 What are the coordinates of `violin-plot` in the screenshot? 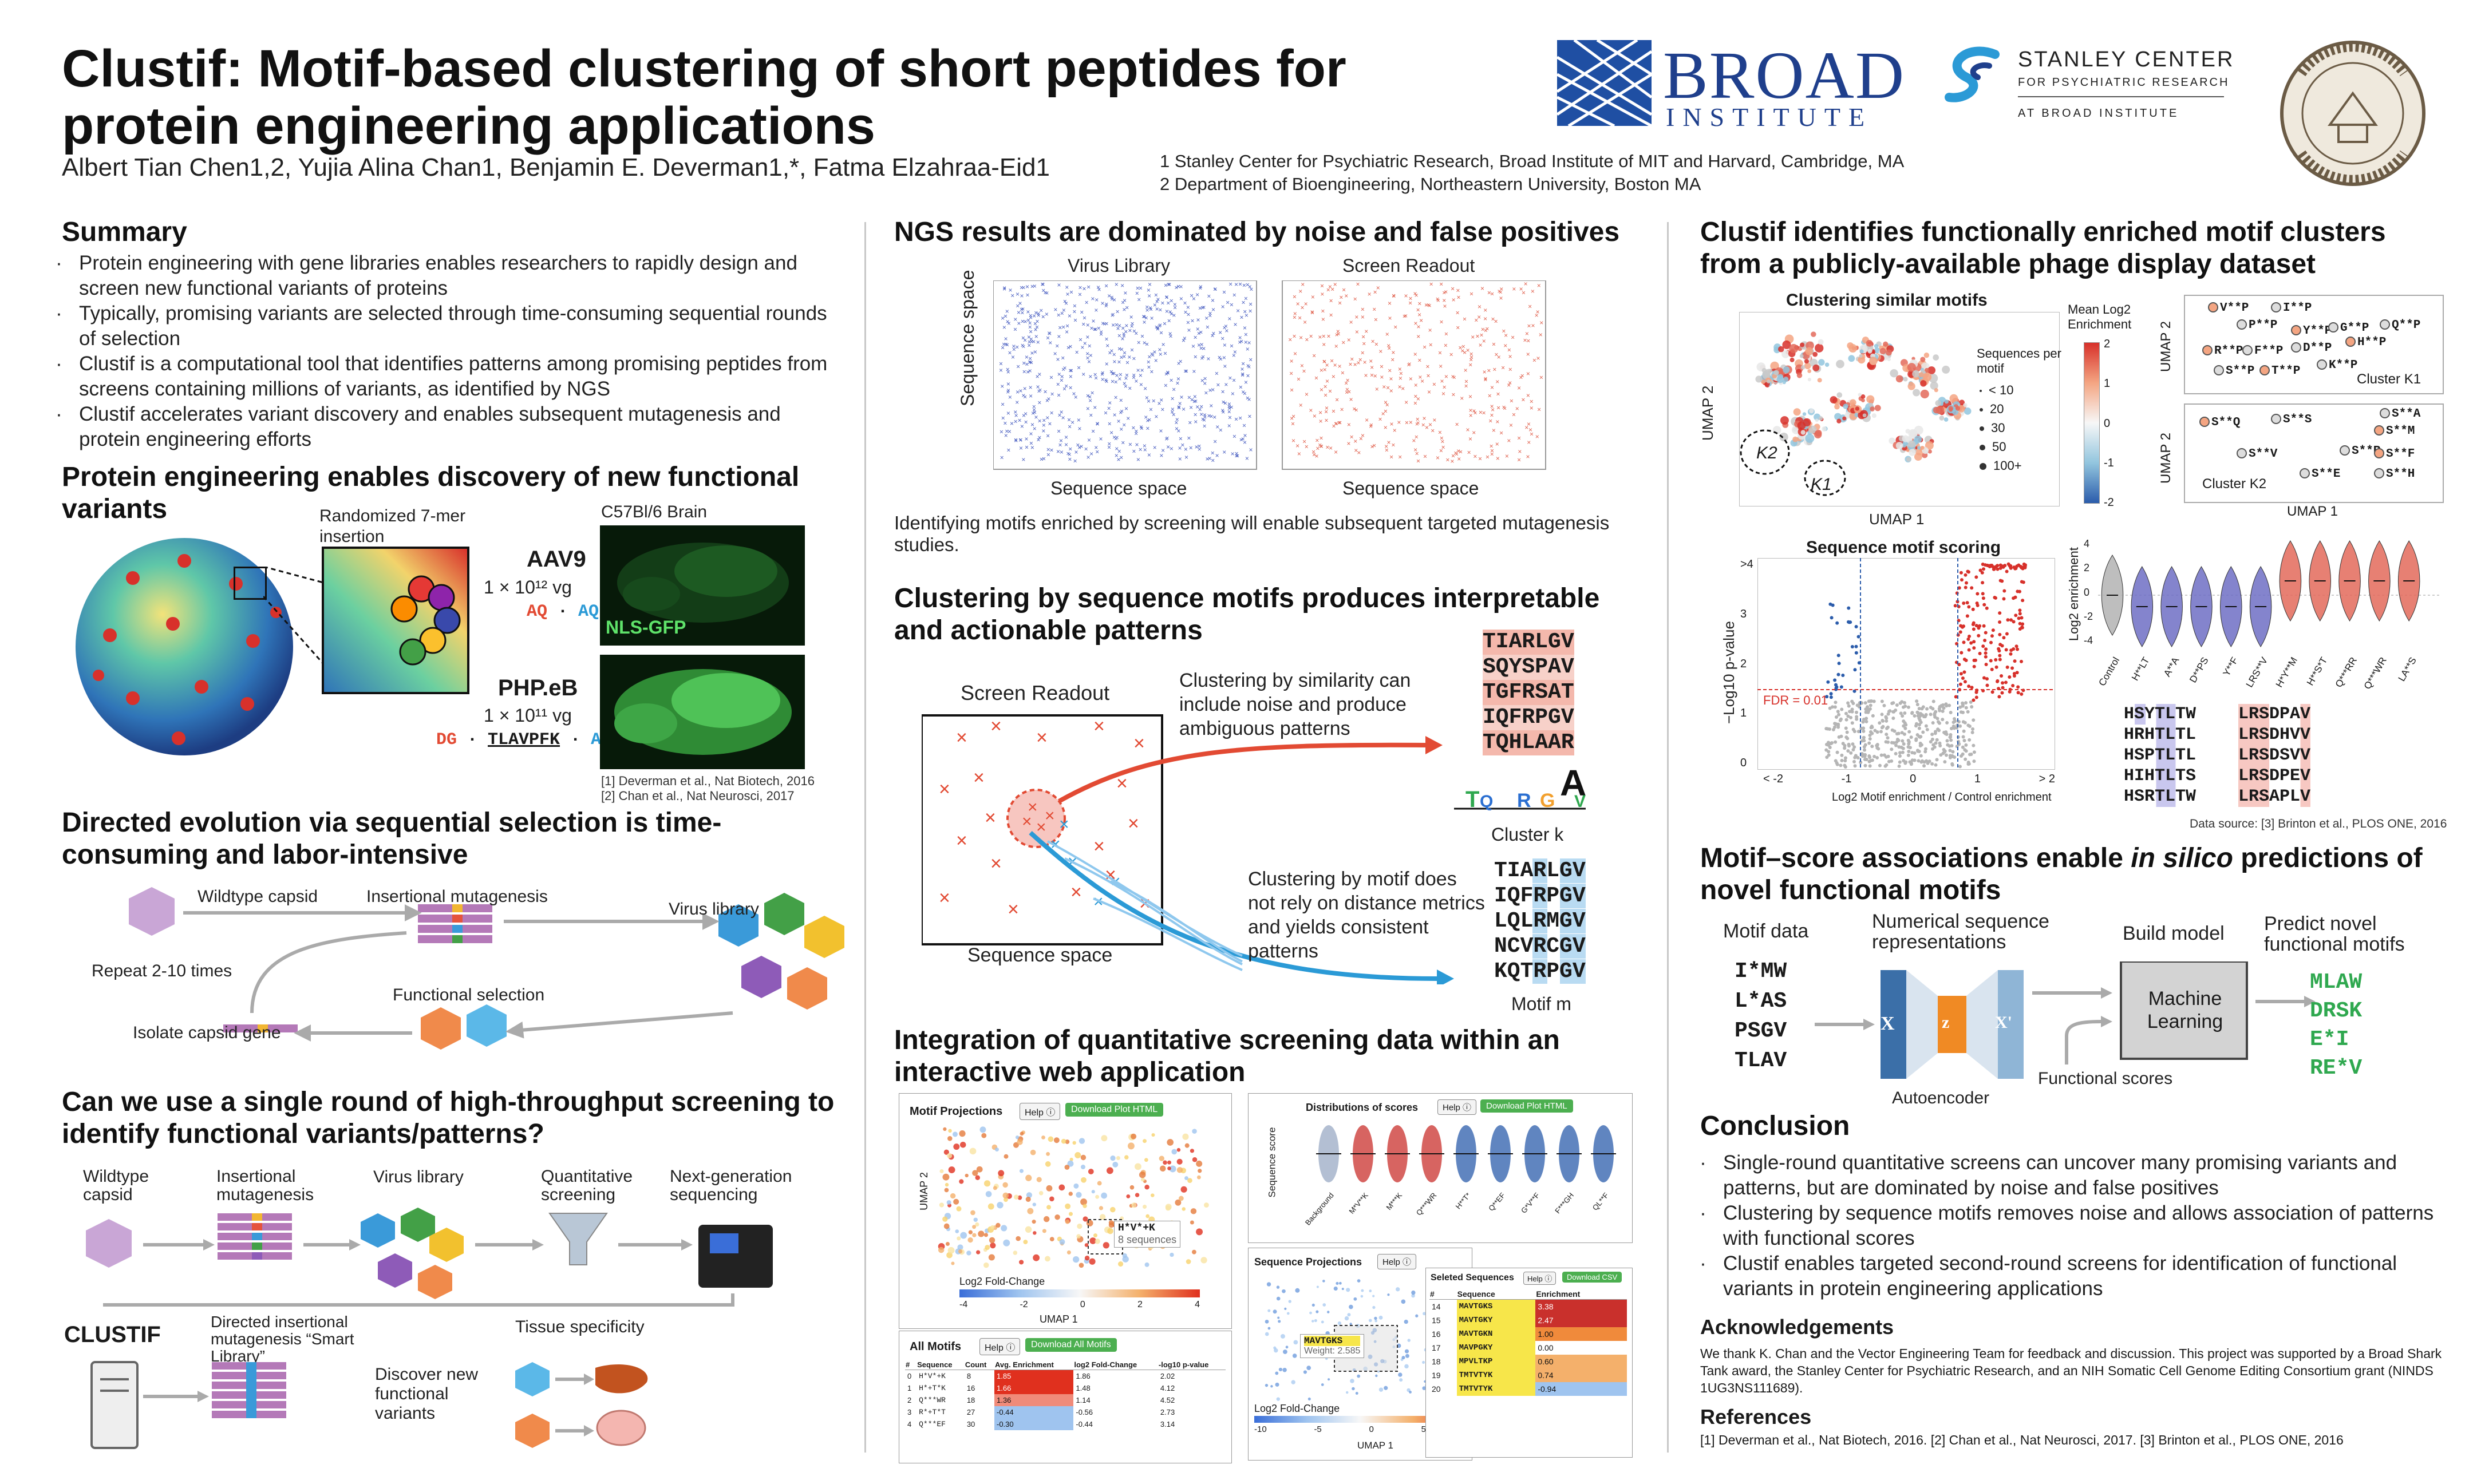 It's located at (2270, 595).